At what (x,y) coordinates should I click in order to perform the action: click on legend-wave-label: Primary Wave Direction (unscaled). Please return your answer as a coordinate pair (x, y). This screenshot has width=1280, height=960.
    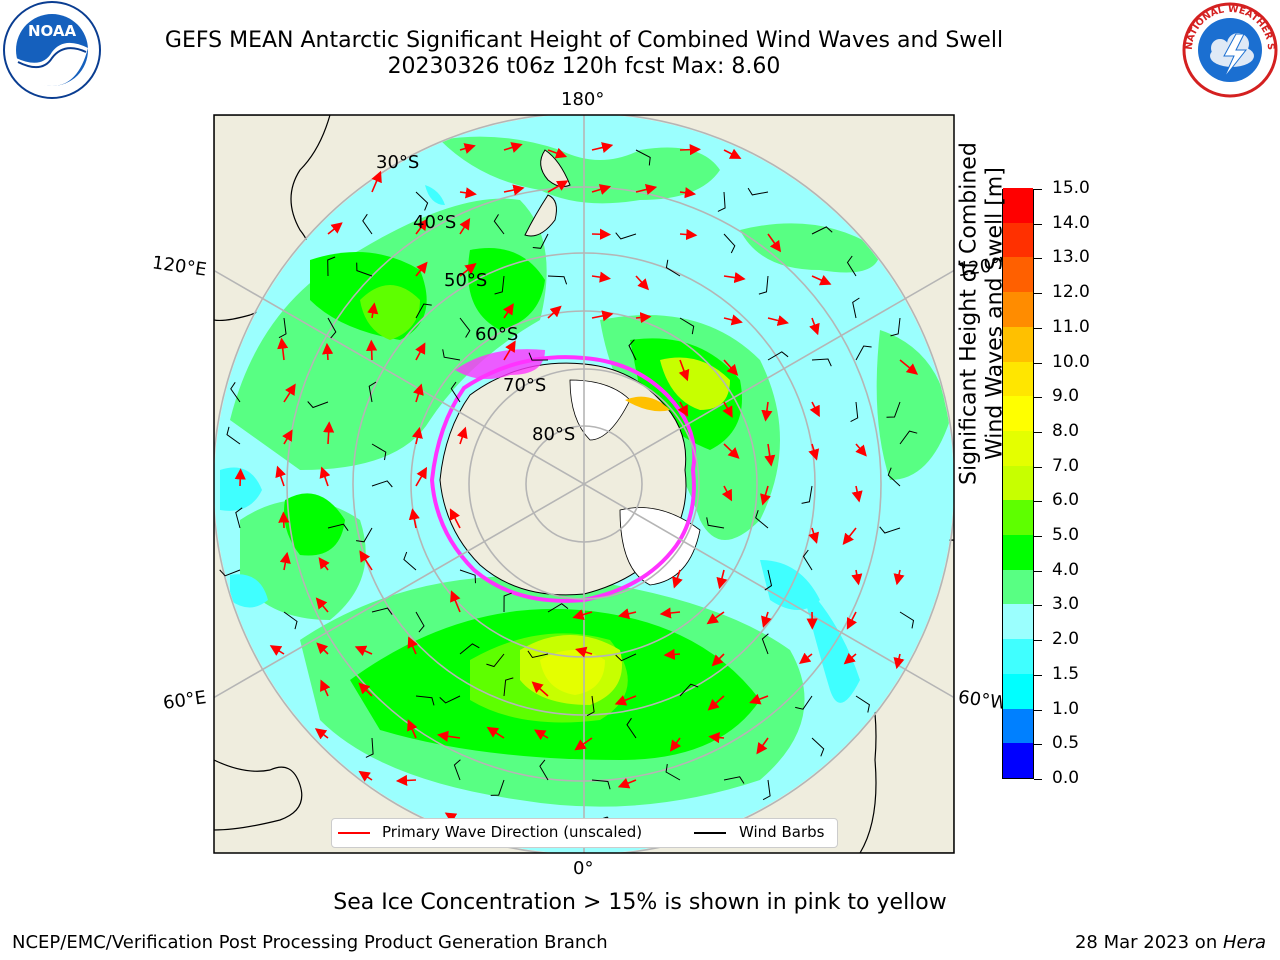
    Looking at the image, I should click on (512, 832).